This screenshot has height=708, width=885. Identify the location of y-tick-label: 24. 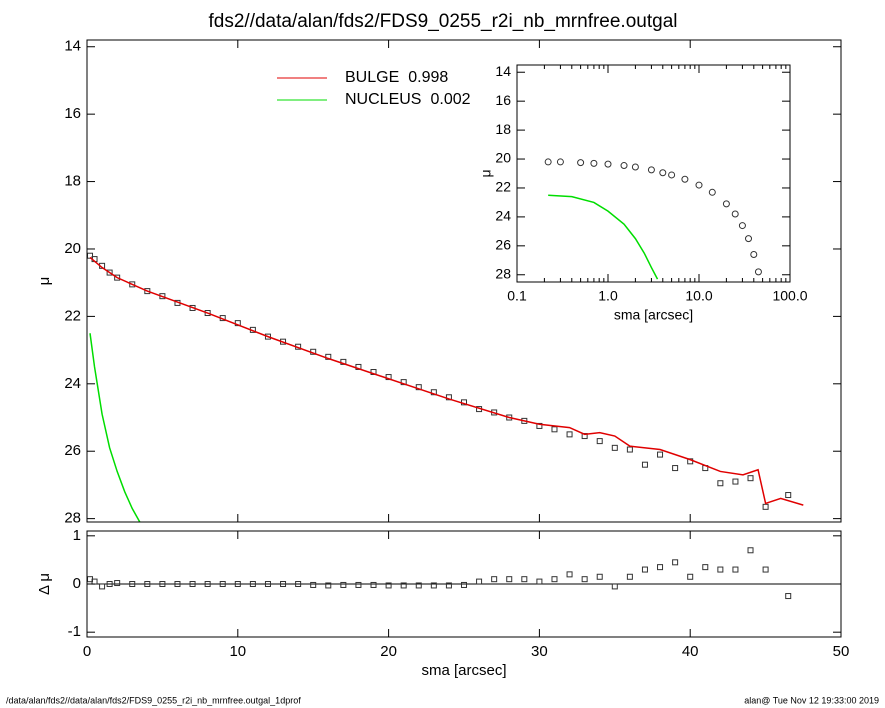
(72, 383).